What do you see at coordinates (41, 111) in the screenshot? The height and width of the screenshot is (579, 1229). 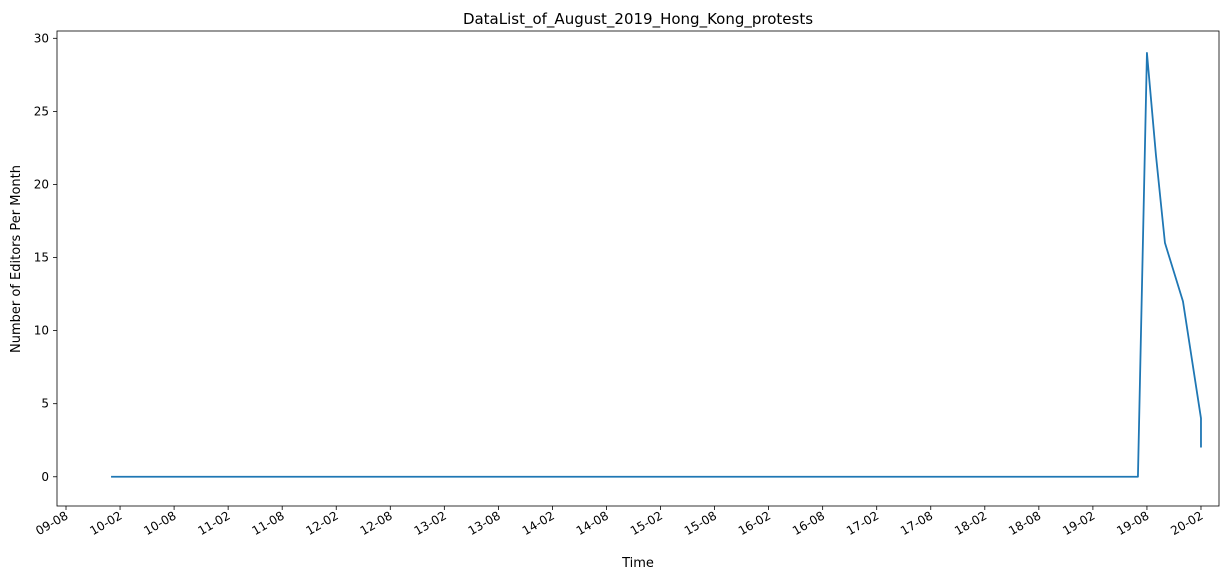 I see `y-tick-label: 25` at bounding box center [41, 111].